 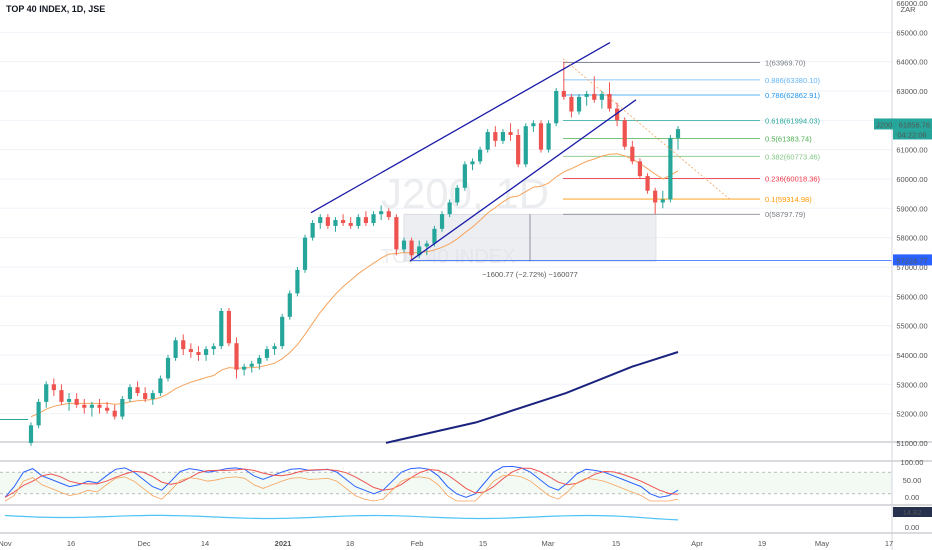 I want to click on sma-200-line, so click(x=532, y=397).